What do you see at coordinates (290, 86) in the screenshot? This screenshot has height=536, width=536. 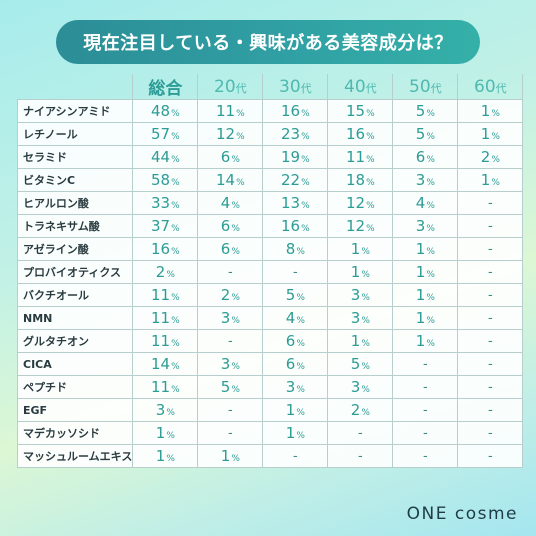 I see `column-header-label: 30` at bounding box center [290, 86].